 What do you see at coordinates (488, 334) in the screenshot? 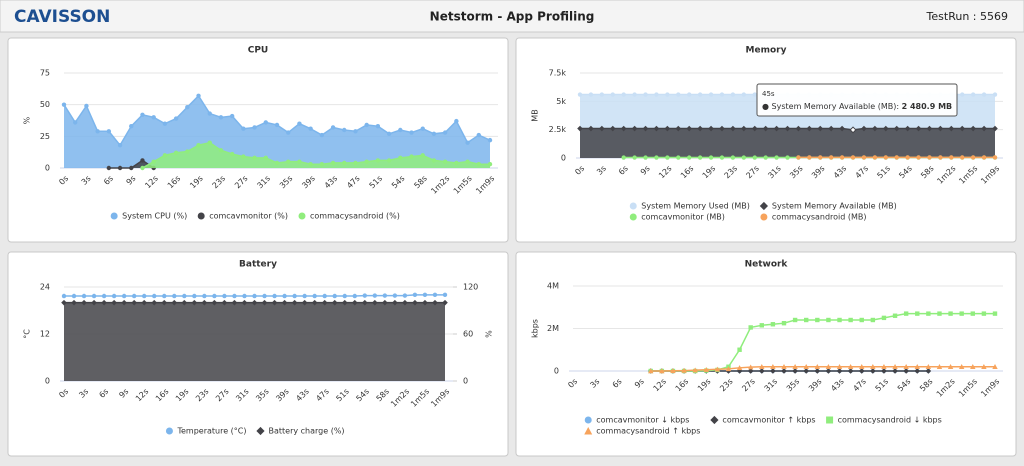
I see `y2-axis-label: %` at bounding box center [488, 334].